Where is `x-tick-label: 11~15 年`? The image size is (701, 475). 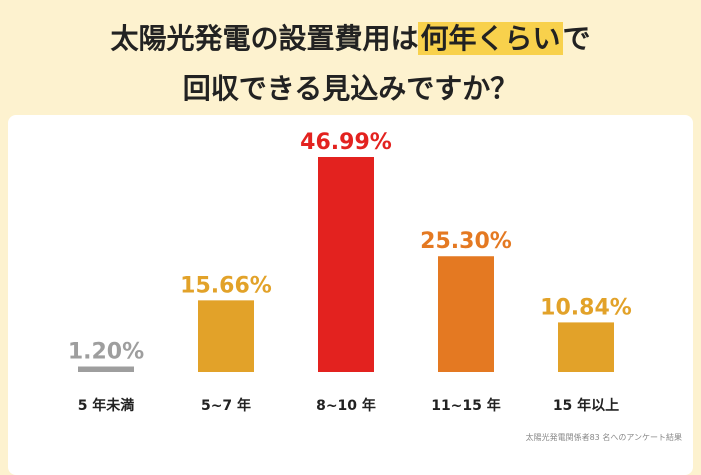 x-tick-label: 11~15 年 is located at coordinates (466, 405).